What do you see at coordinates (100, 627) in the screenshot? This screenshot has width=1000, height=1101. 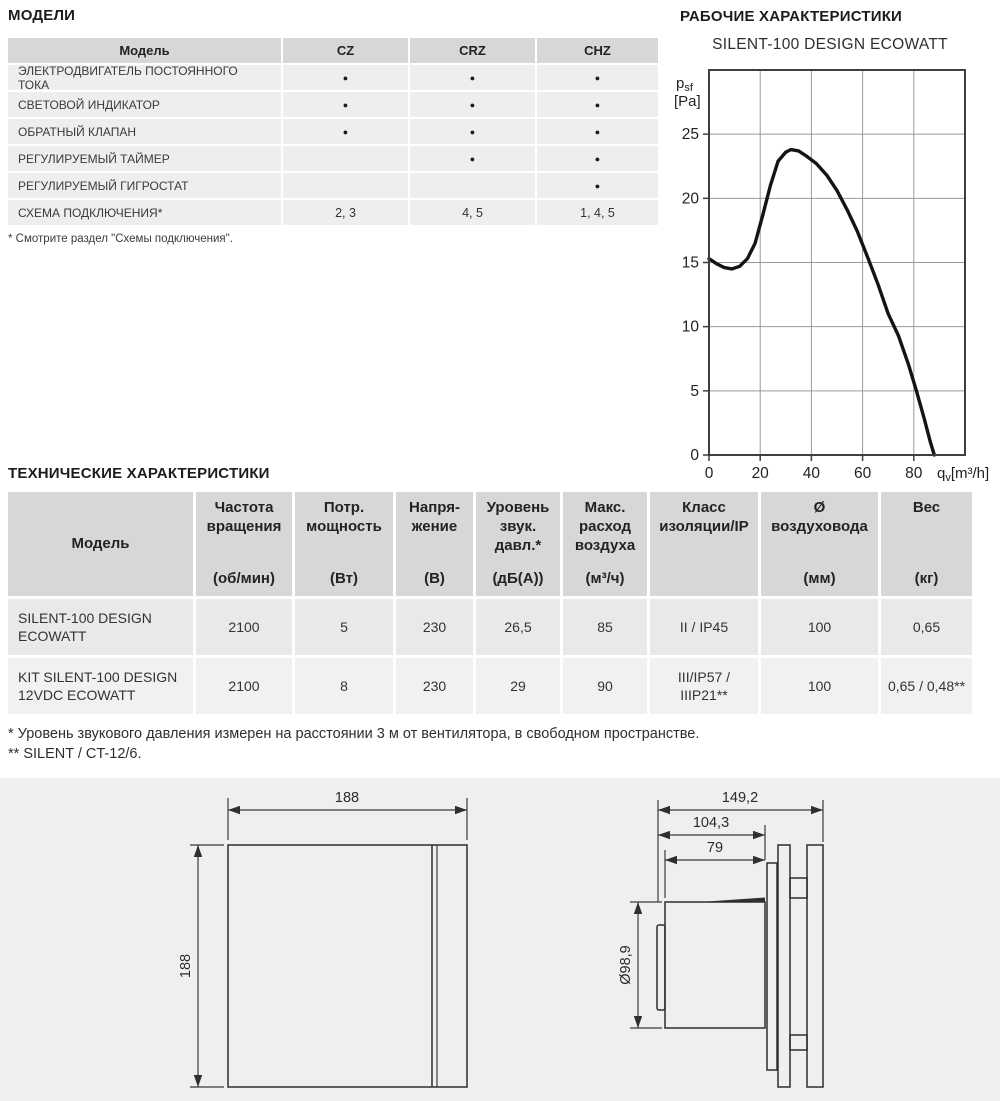 I see `tech-row-model-name: SILENT-100 DESIGN ECOWATT` at bounding box center [100, 627].